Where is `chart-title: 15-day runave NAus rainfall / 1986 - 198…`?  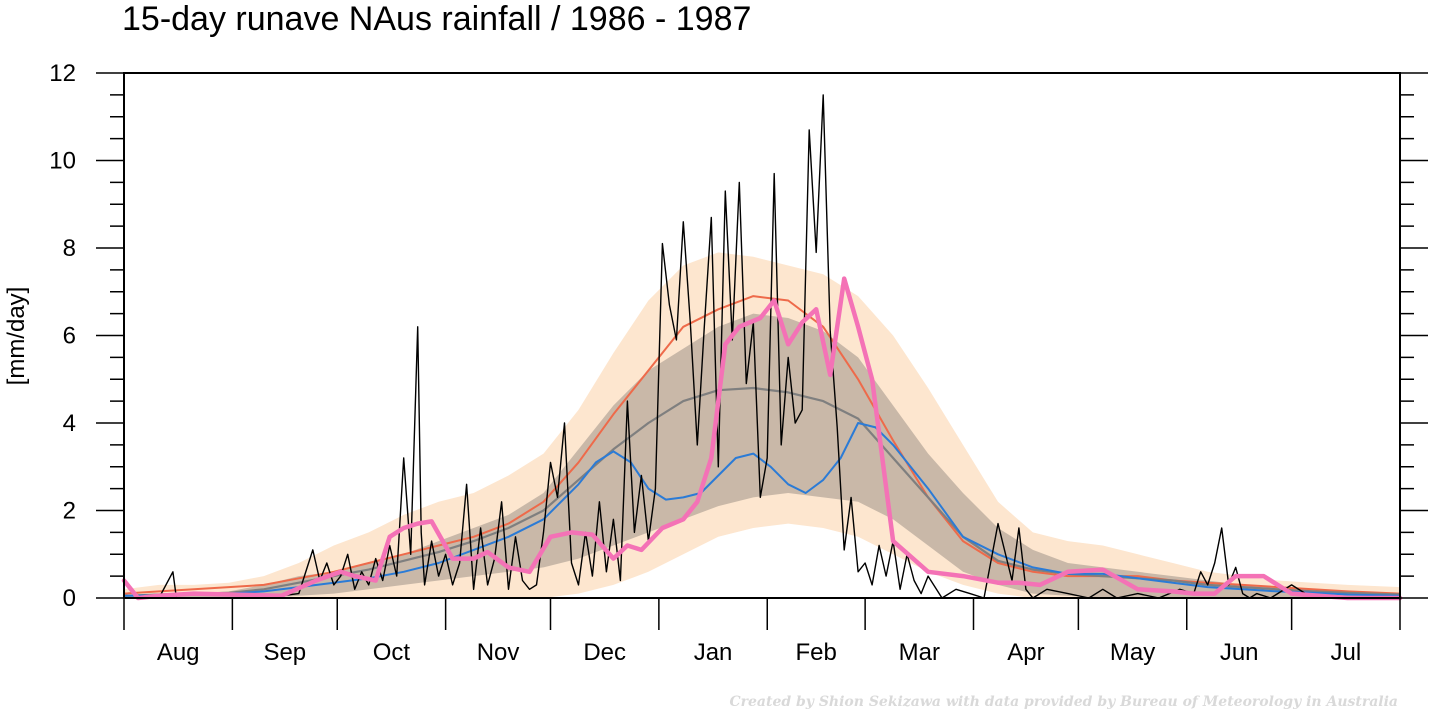 chart-title: 15-day runave NAus rainfall / 1986 - 198… is located at coordinates (436, 19).